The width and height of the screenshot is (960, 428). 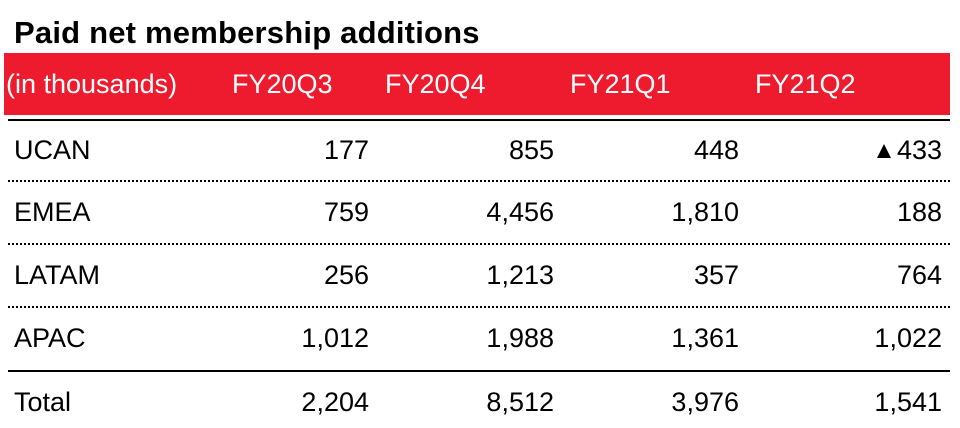 What do you see at coordinates (620, 84) in the screenshot?
I see `column-header-fy21q1: FY21Q1` at bounding box center [620, 84].